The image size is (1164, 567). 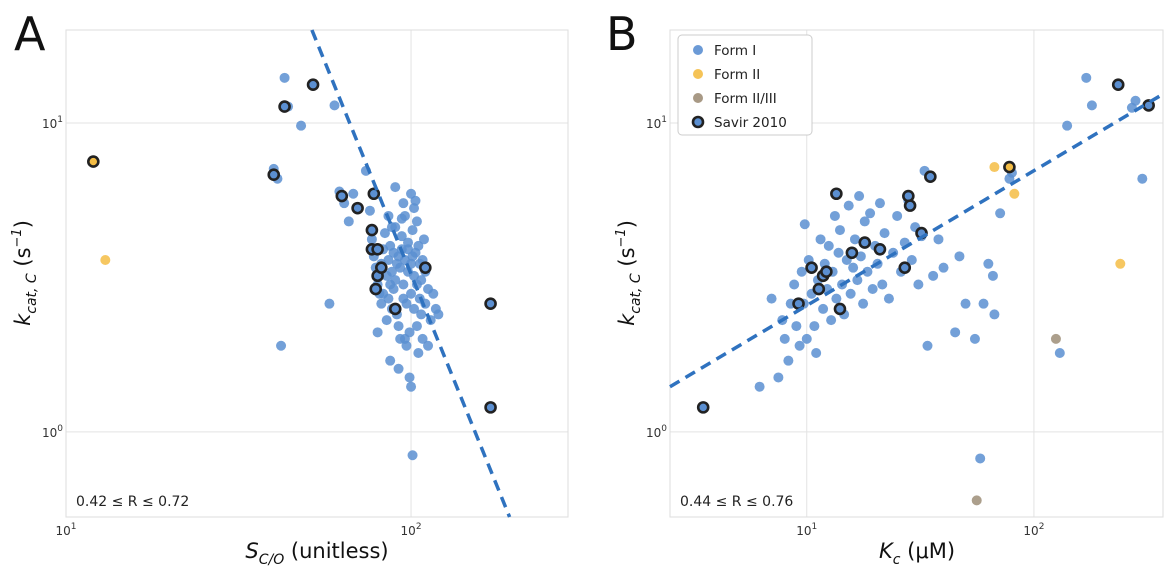 What do you see at coordinates (132, 502) in the screenshot?
I see `r-annotation-a: 0.42 ≤ R ≤ 0.72` at bounding box center [132, 502].